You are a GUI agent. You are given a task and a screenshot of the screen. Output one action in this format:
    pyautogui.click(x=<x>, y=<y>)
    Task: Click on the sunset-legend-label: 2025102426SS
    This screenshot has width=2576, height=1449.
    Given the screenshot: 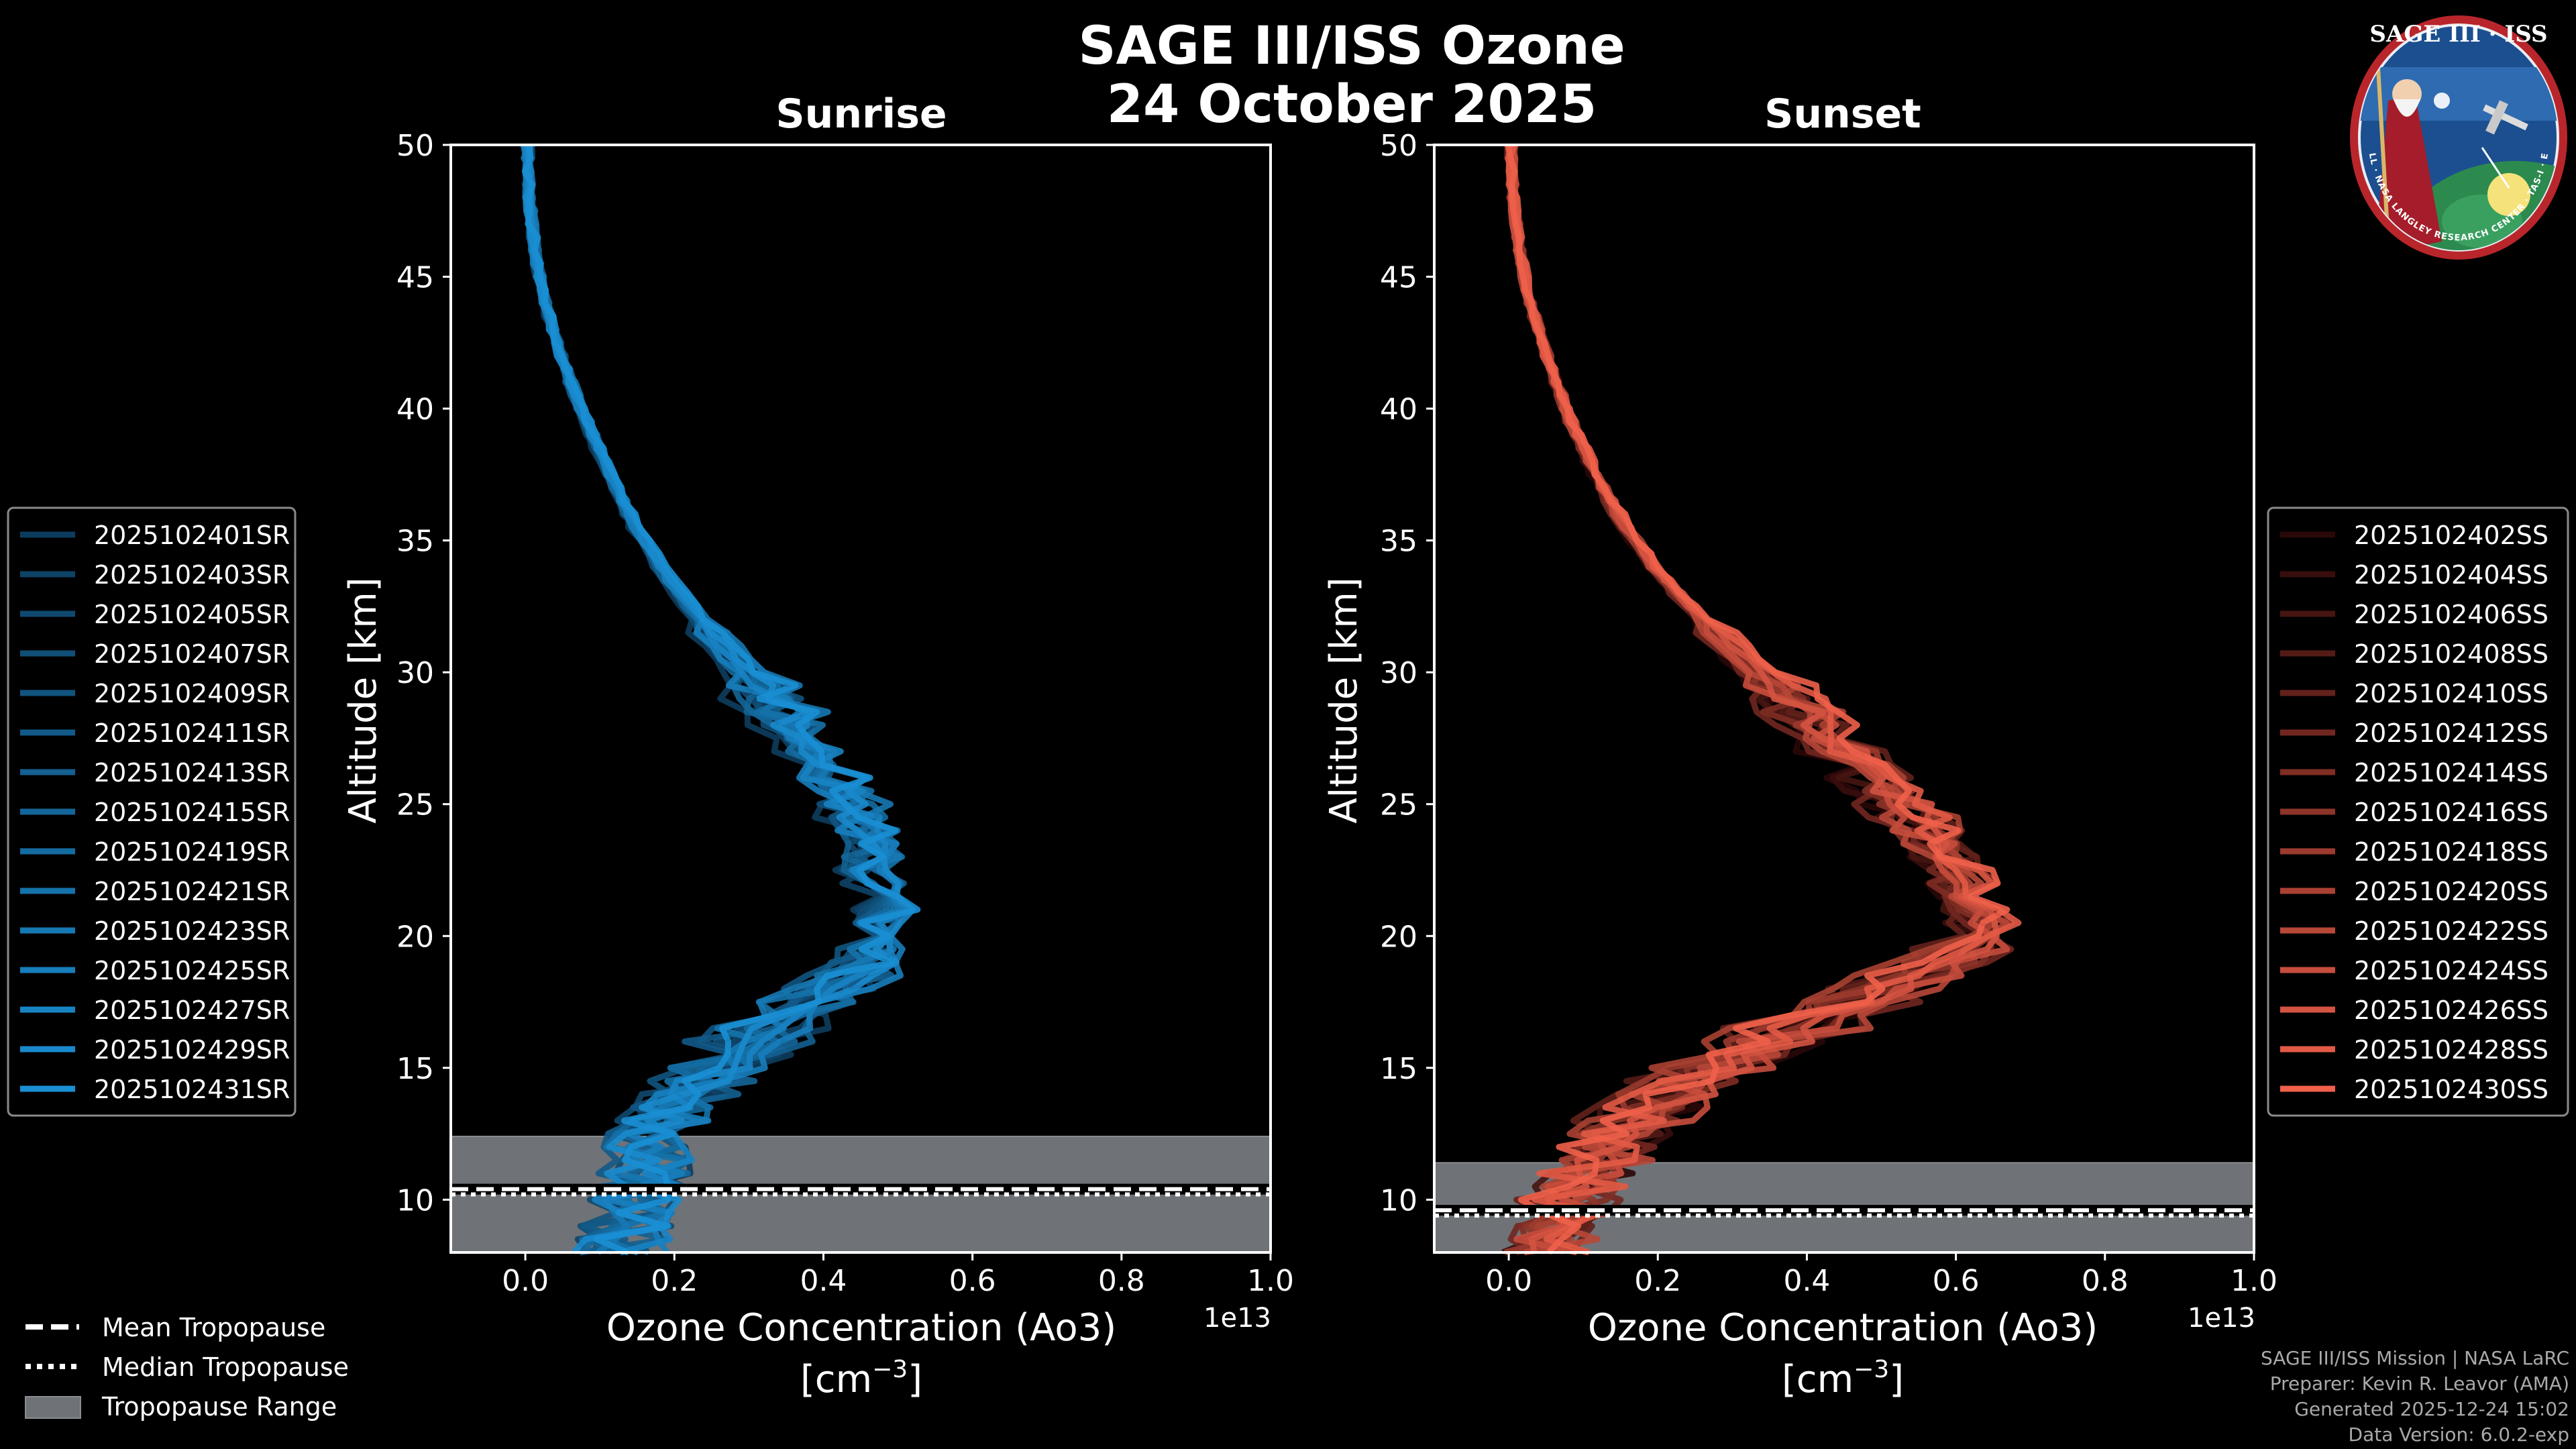 What is the action you would take?
    pyautogui.click(x=2451, y=1010)
    